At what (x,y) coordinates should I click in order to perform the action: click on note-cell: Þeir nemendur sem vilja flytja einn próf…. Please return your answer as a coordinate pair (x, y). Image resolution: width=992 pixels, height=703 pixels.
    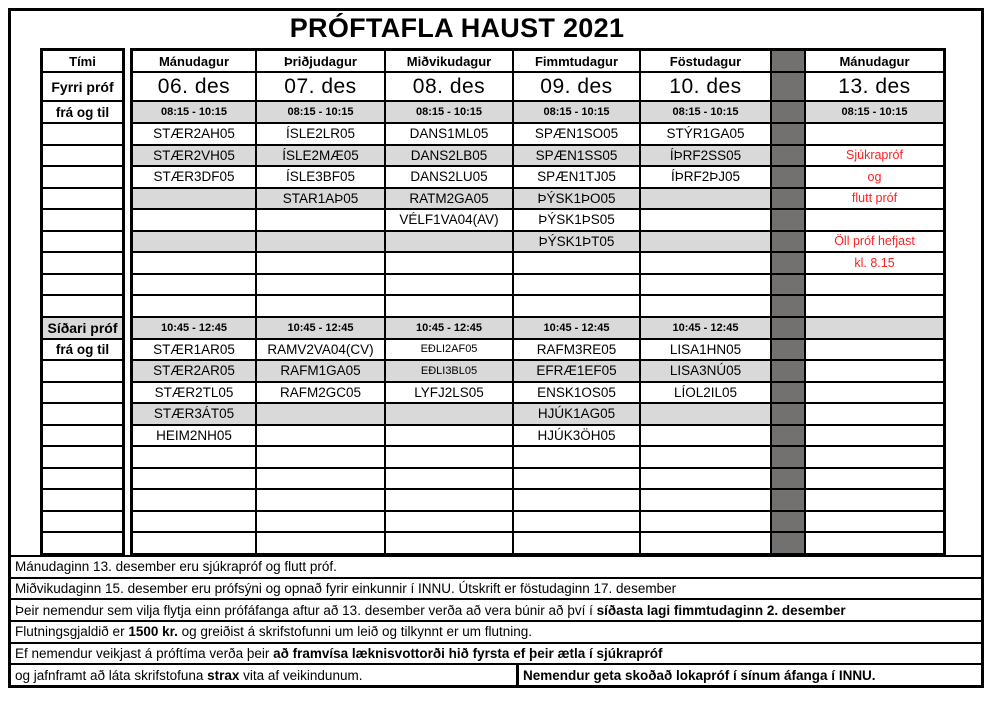
    Looking at the image, I should click on (430, 610).